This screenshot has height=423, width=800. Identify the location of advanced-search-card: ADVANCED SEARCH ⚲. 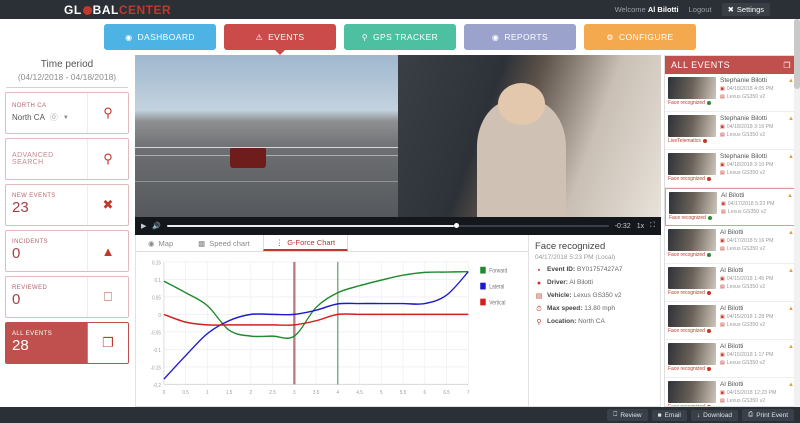
(67, 159).